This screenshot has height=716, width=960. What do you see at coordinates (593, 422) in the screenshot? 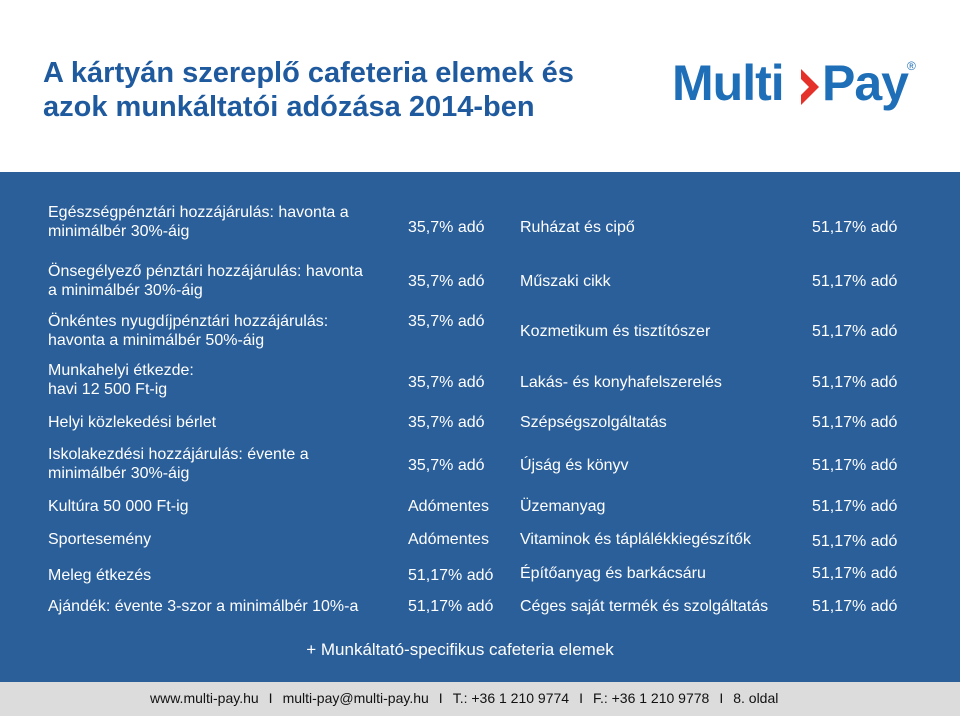
I see `card-item: Szépségszolgáltatás` at bounding box center [593, 422].